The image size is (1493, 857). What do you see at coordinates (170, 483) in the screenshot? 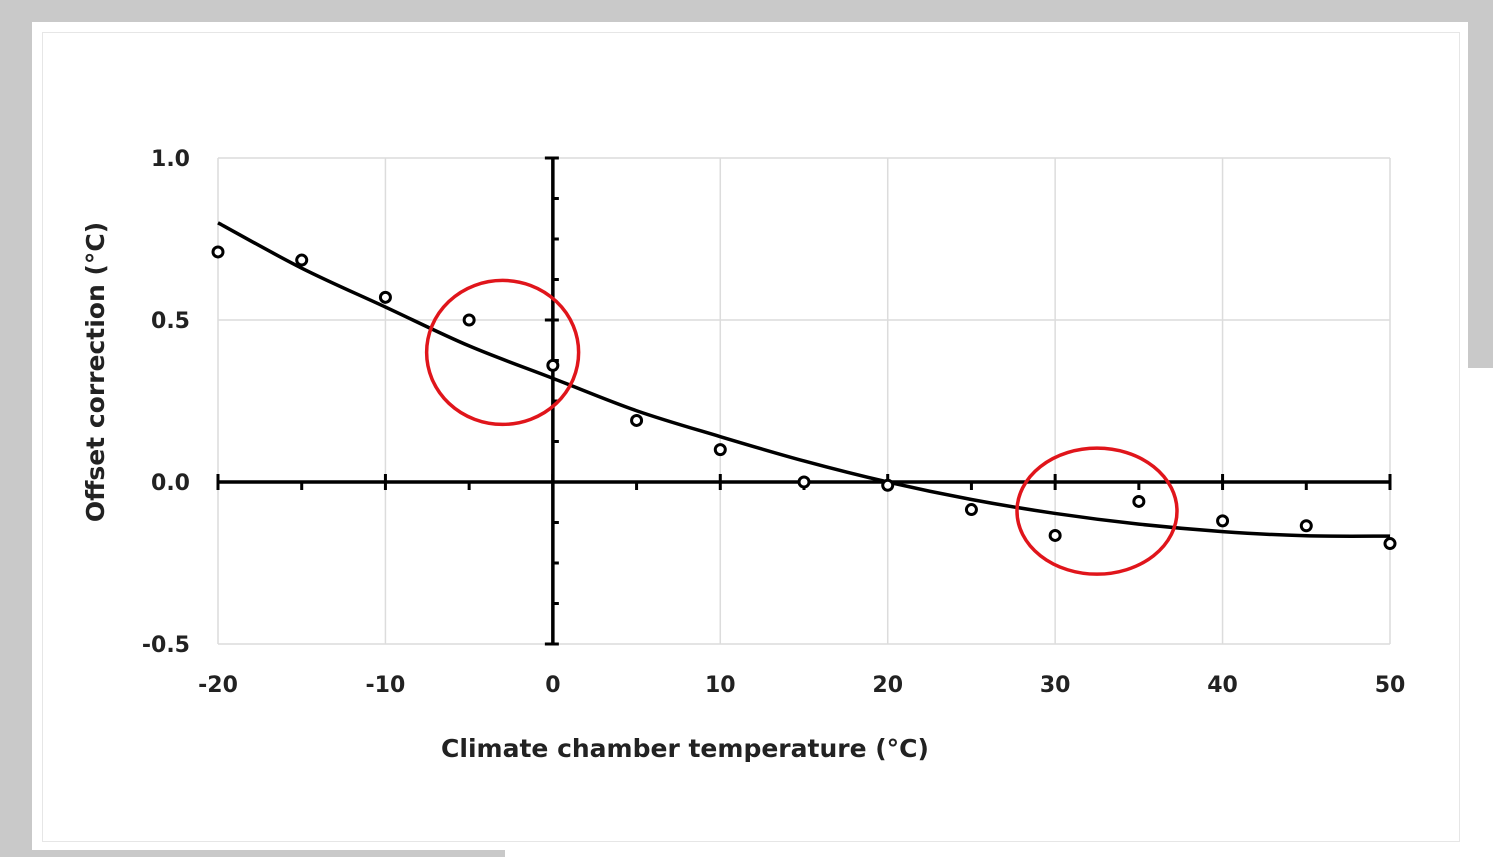
I see `y-tick-label: 0.0` at bounding box center [170, 483].